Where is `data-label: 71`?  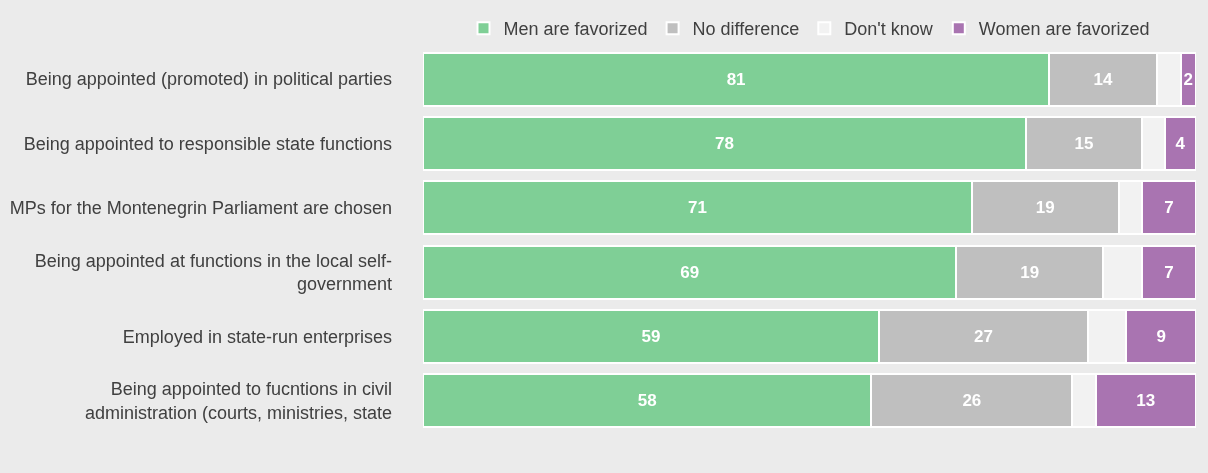
data-label: 71 is located at coordinates (697, 208).